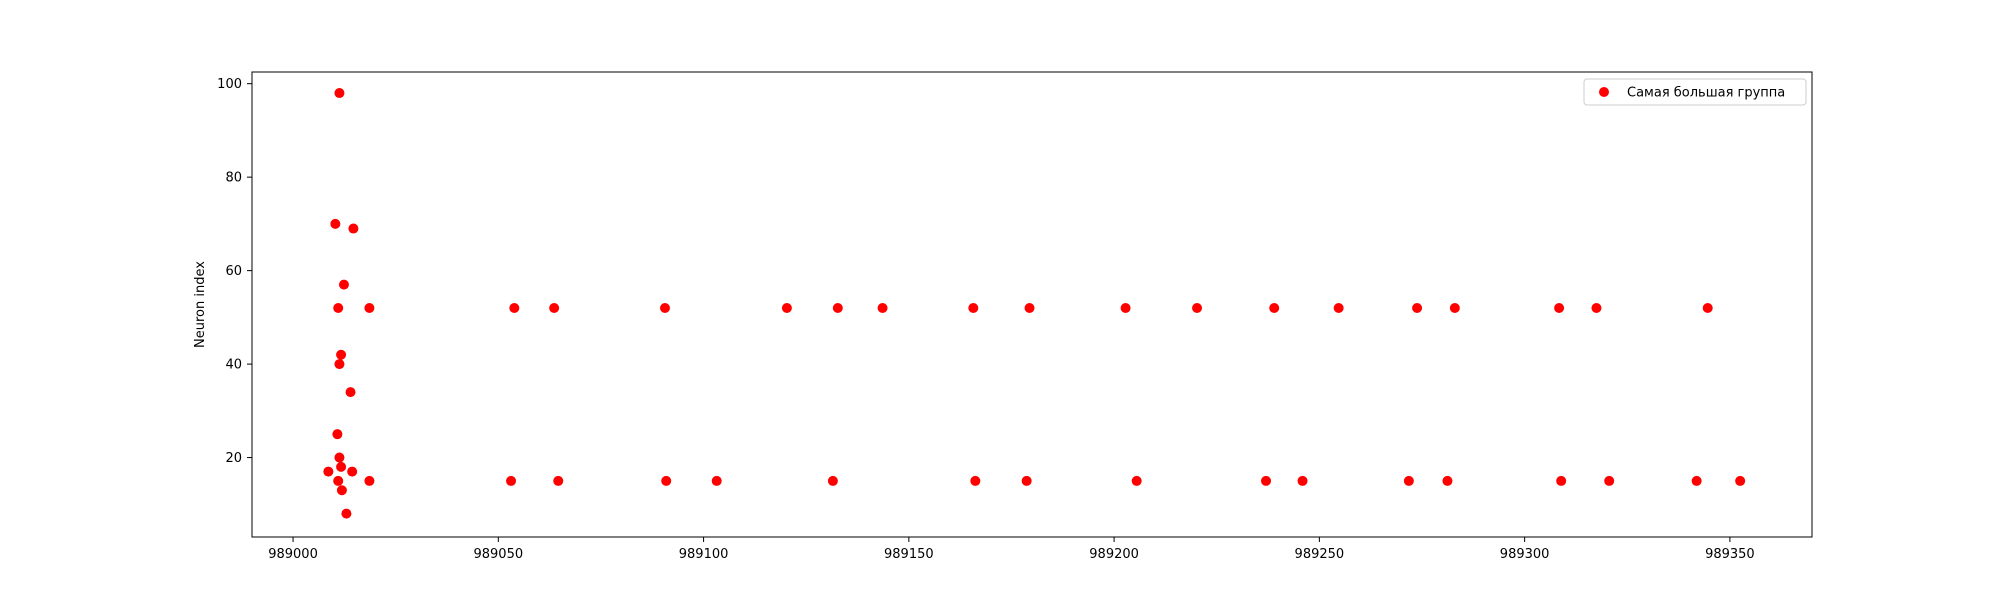 The width and height of the screenshot is (2000, 600). I want to click on x-tick-label: 989150, so click(909, 554).